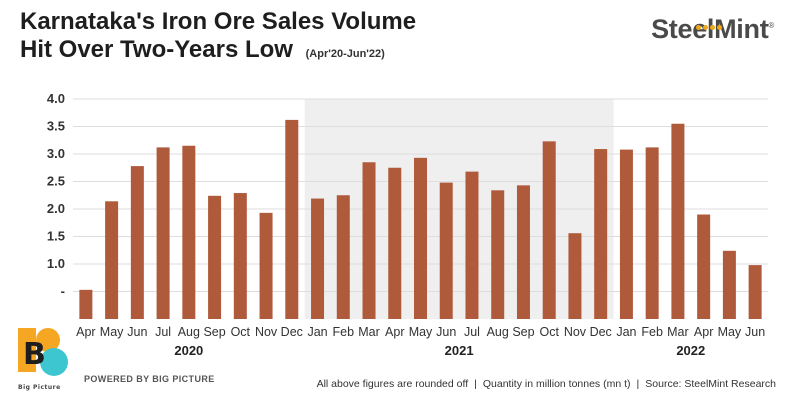  I want to click on footnote-rounded: All above figures are rounded off, so click(392, 384).